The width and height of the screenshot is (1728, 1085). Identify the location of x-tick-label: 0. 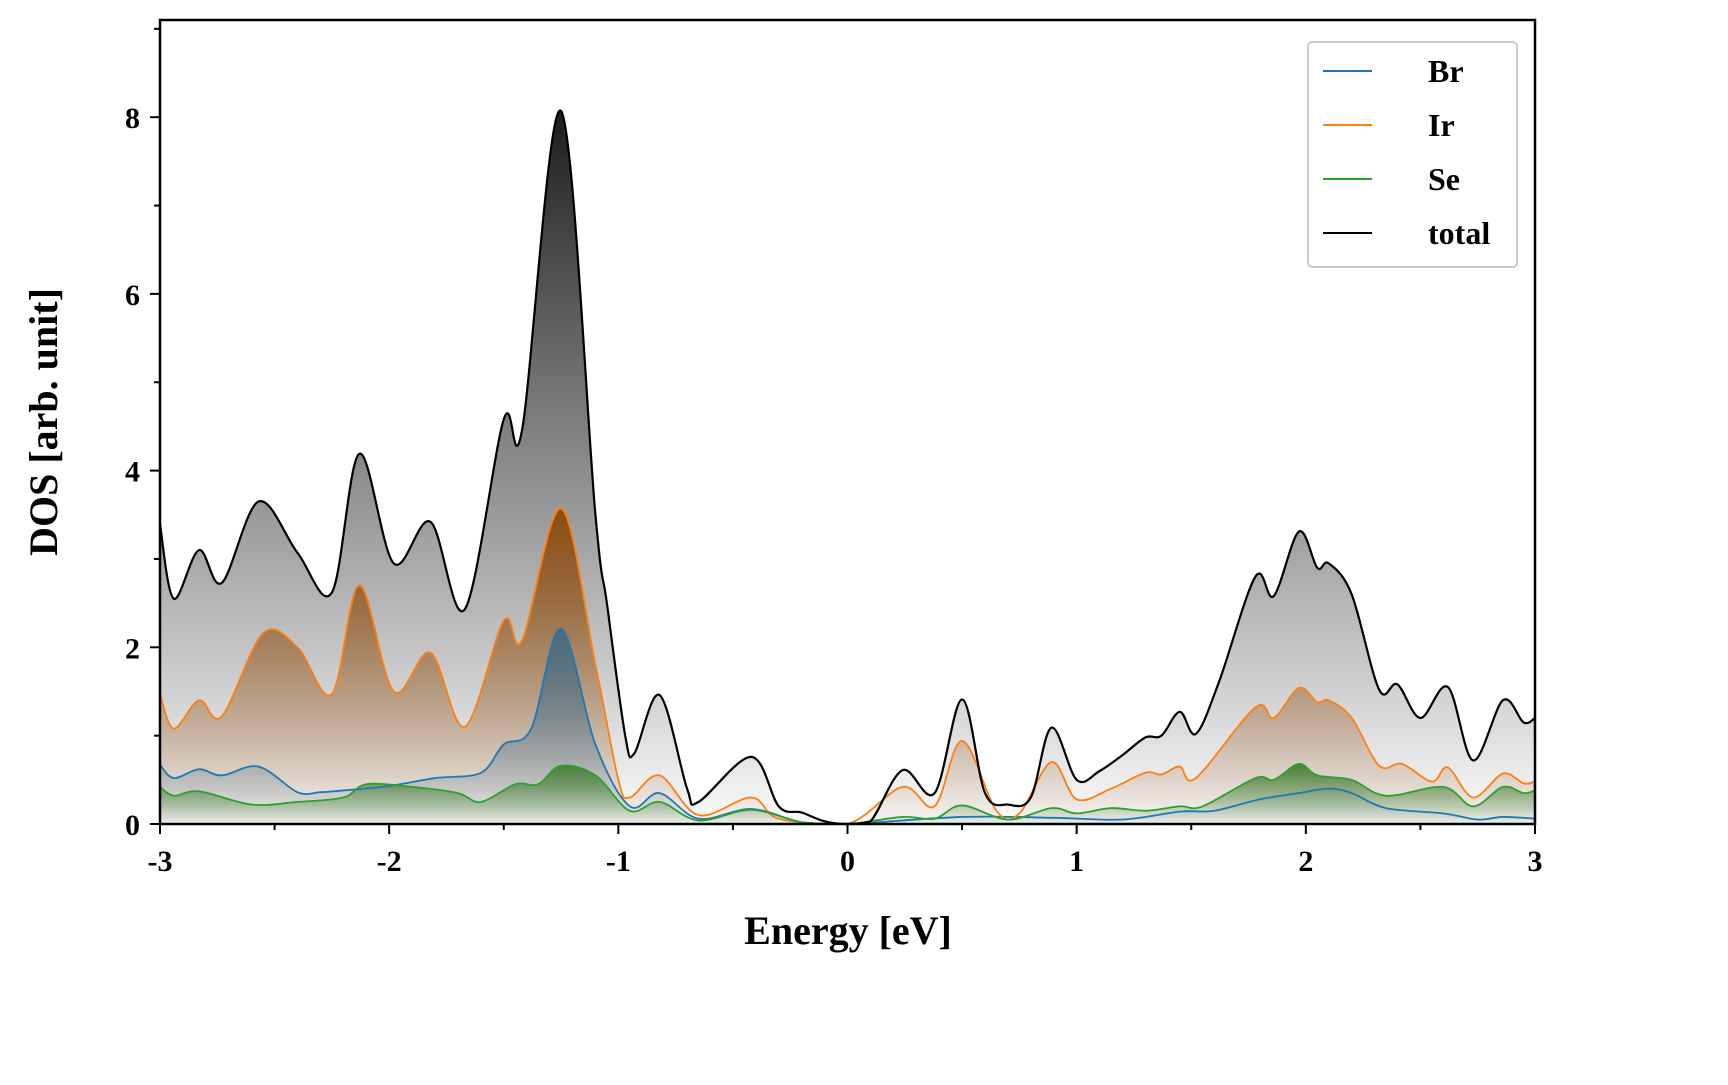
(847, 861).